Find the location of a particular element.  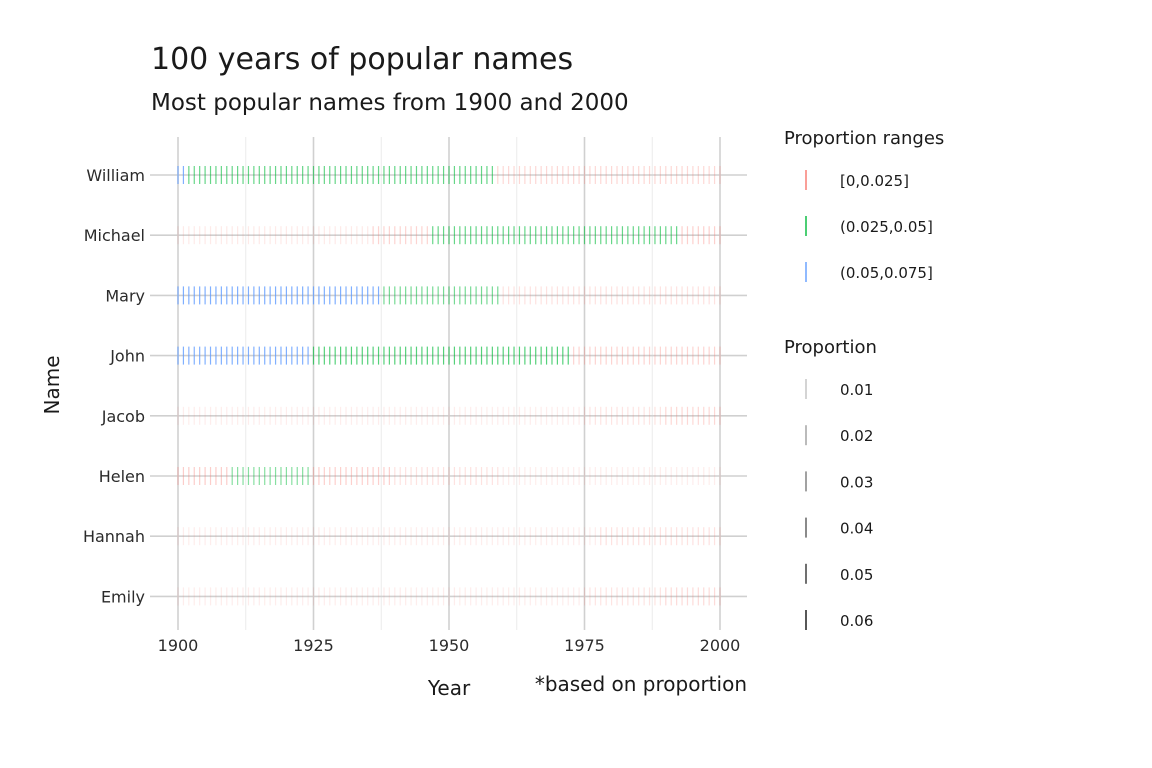

x-tick-label: 2000 is located at coordinates (720, 645).